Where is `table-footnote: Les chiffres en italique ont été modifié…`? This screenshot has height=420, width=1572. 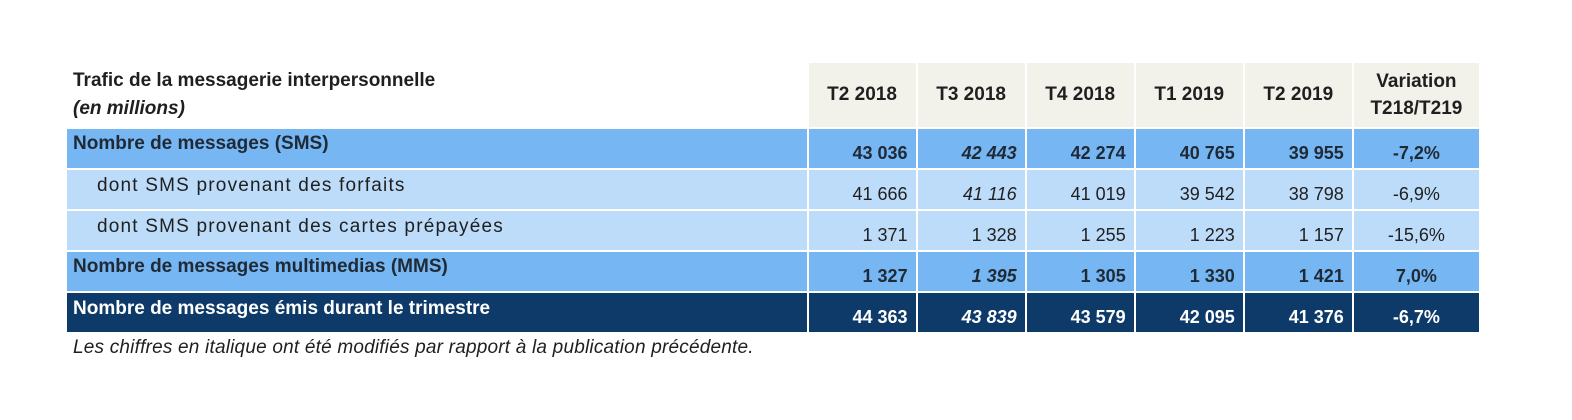
table-footnote: Les chiffres en italique ont été modifié… is located at coordinates (413, 347).